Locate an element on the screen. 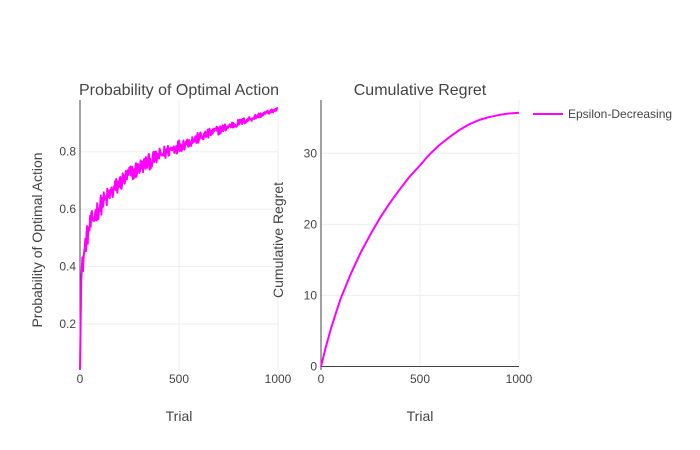  probability-y-axis-title: Probability of Optimal Action is located at coordinates (37, 239).